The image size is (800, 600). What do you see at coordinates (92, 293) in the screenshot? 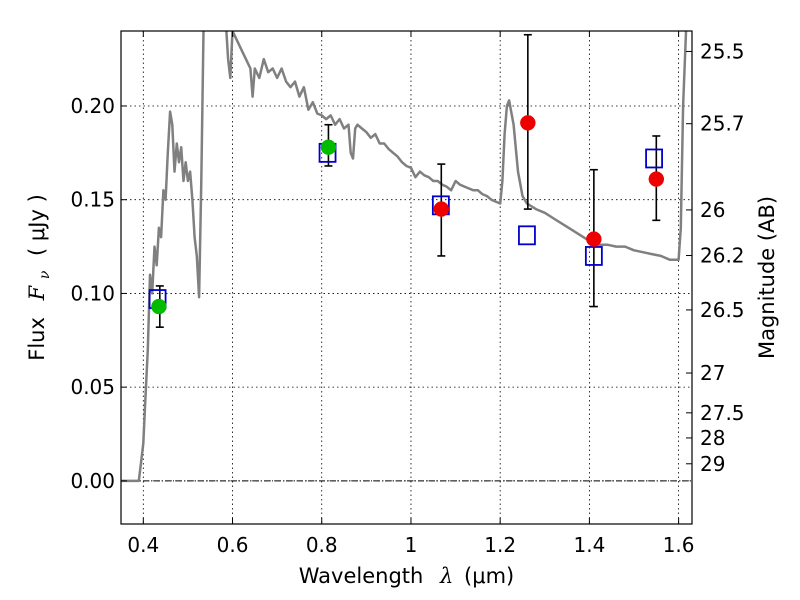
I see `y-tick-label: 0.10` at bounding box center [92, 293].